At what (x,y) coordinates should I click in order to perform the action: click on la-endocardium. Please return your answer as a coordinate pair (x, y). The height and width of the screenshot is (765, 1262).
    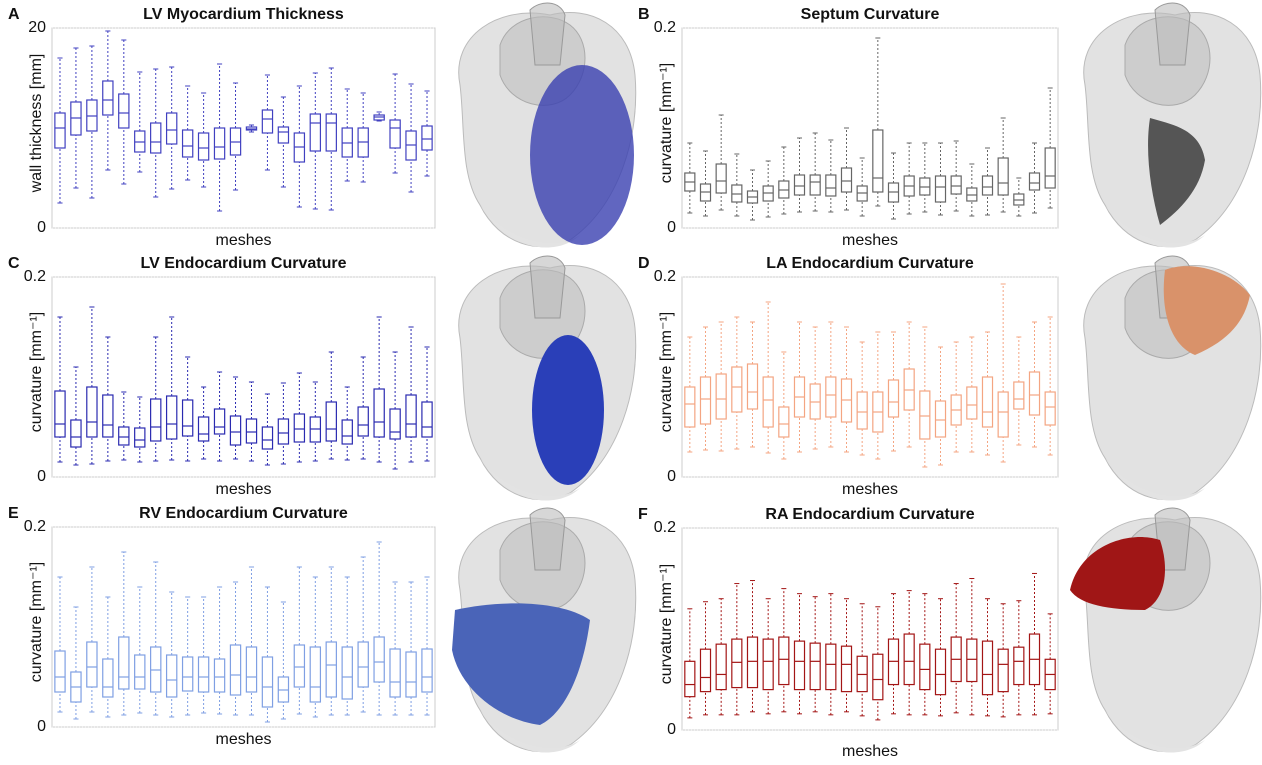
    Looking at the image, I should click on (1206, 310).